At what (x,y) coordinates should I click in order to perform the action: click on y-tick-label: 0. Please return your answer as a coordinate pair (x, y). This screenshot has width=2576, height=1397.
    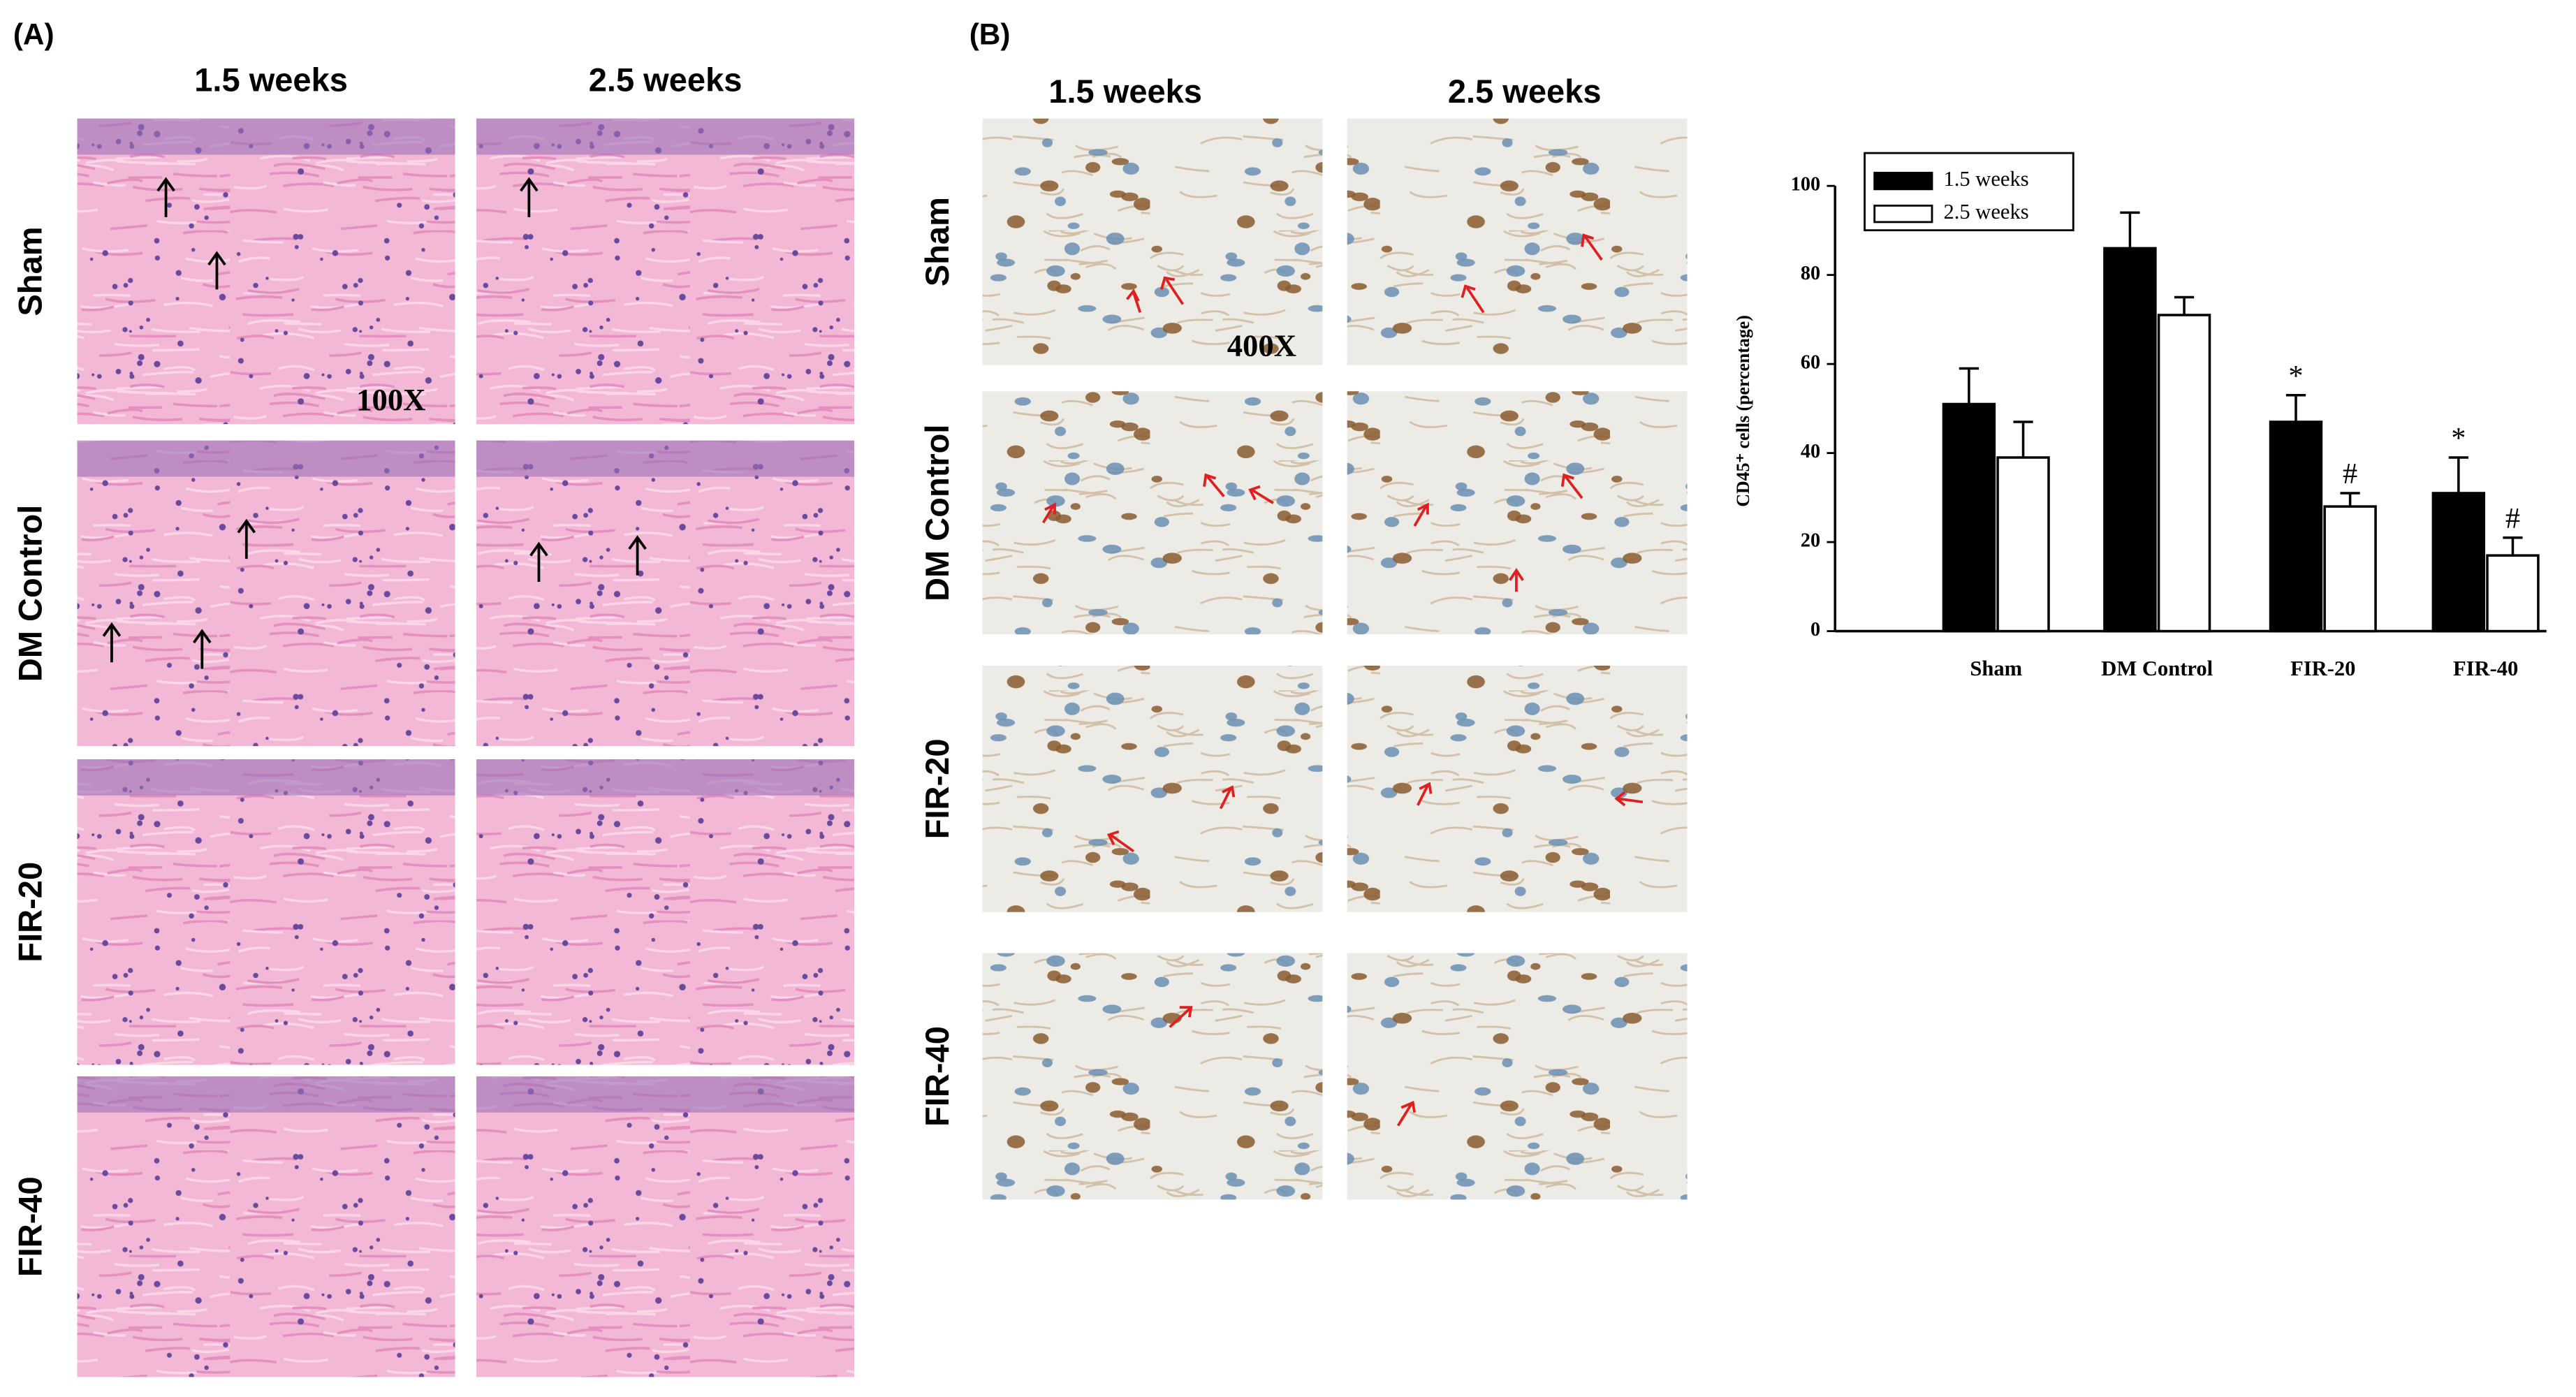
    Looking at the image, I should click on (1815, 630).